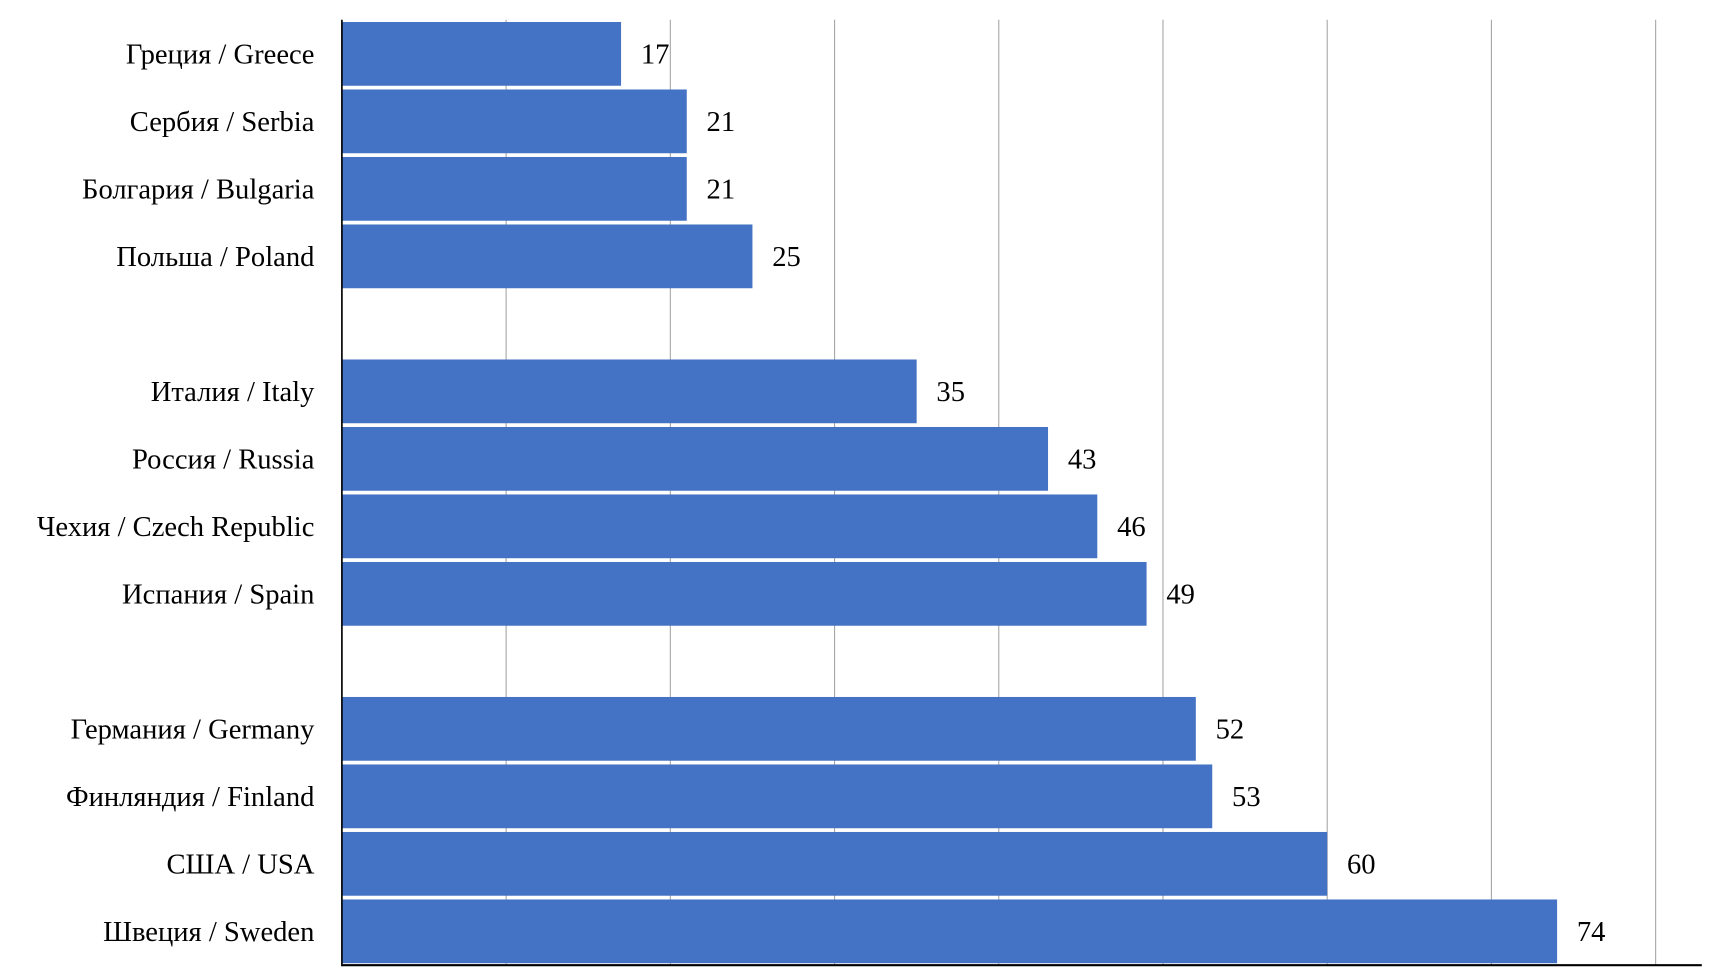 The image size is (1715, 974). Describe the element at coordinates (950, 392) in the screenshot. I see `value-label: 35` at that location.